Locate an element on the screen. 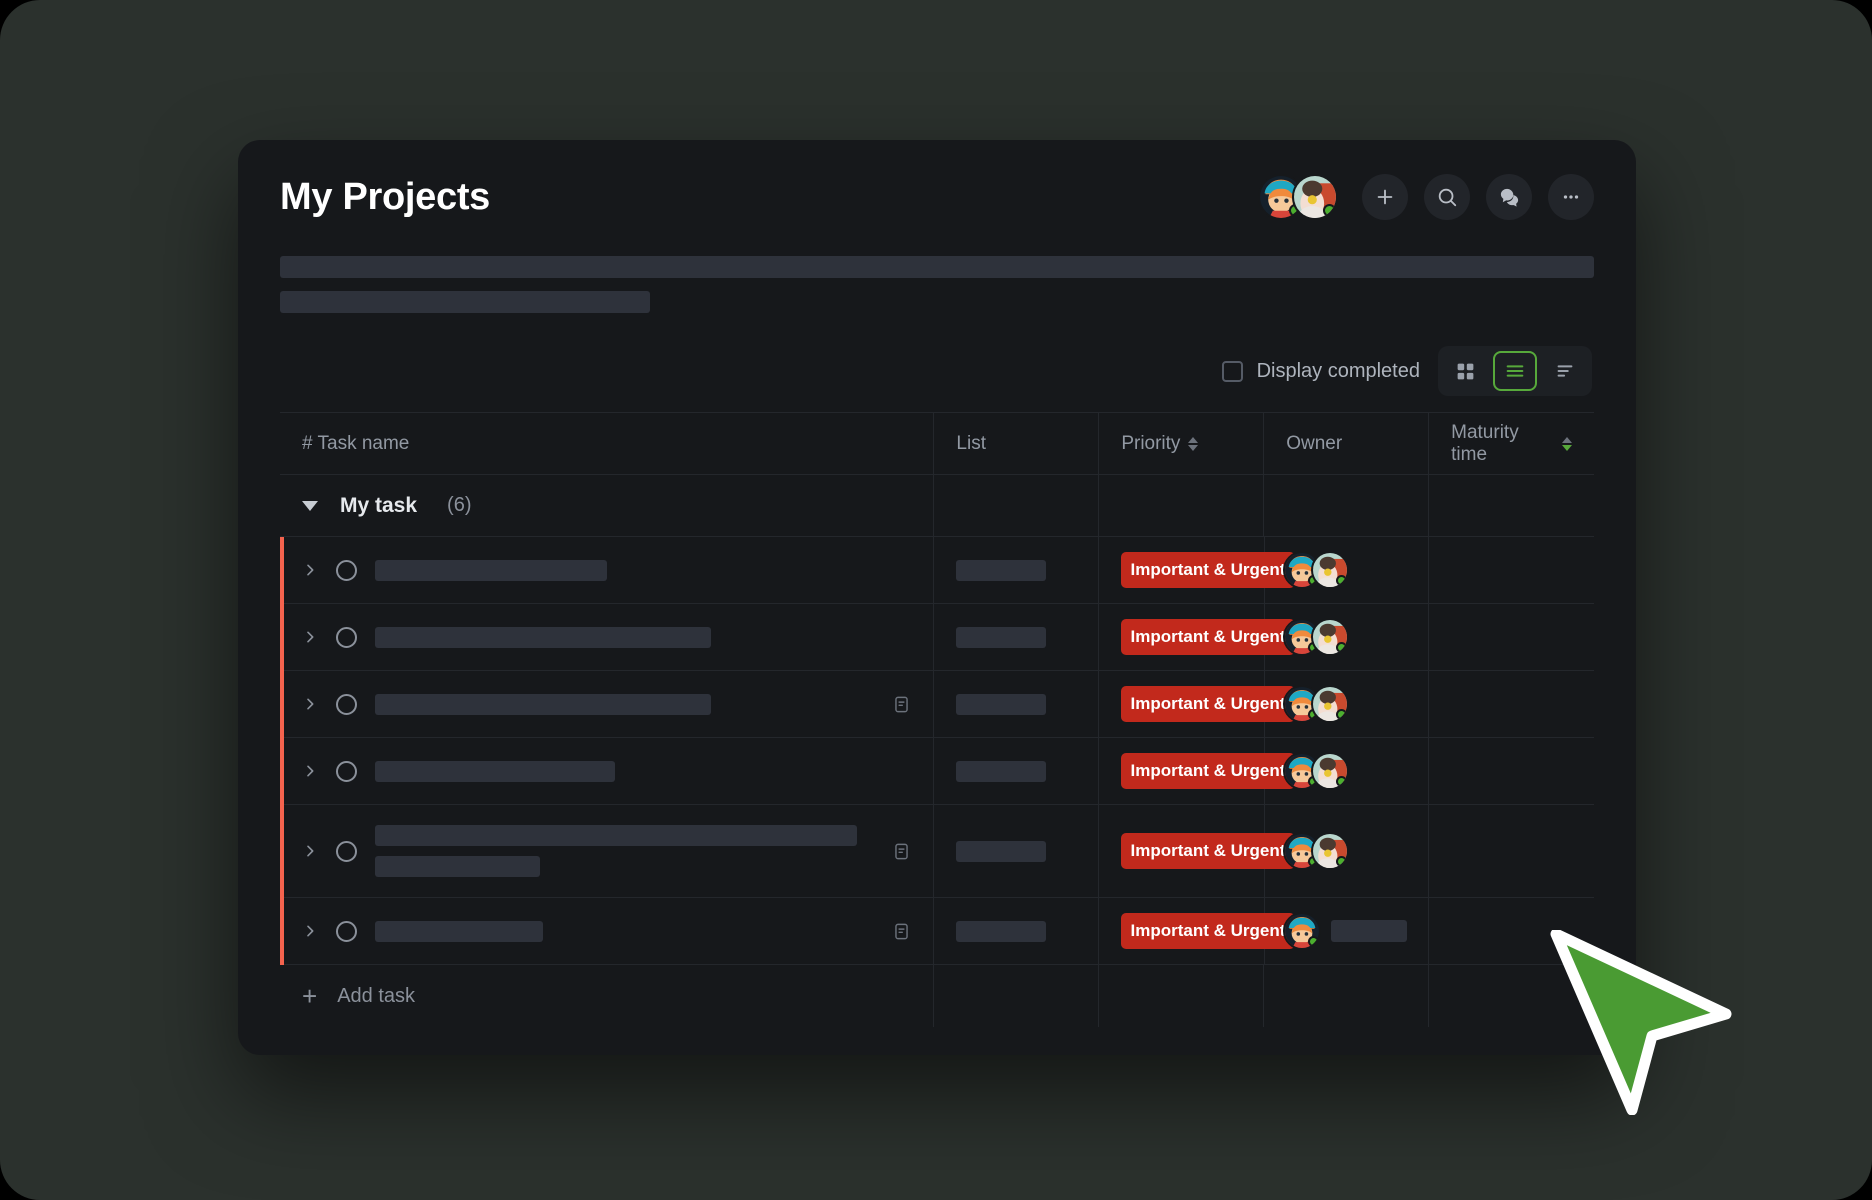 Image resolution: width=1872 pixels, height=1200 pixels. column-header-owner: Owner is located at coordinates (1347, 444).